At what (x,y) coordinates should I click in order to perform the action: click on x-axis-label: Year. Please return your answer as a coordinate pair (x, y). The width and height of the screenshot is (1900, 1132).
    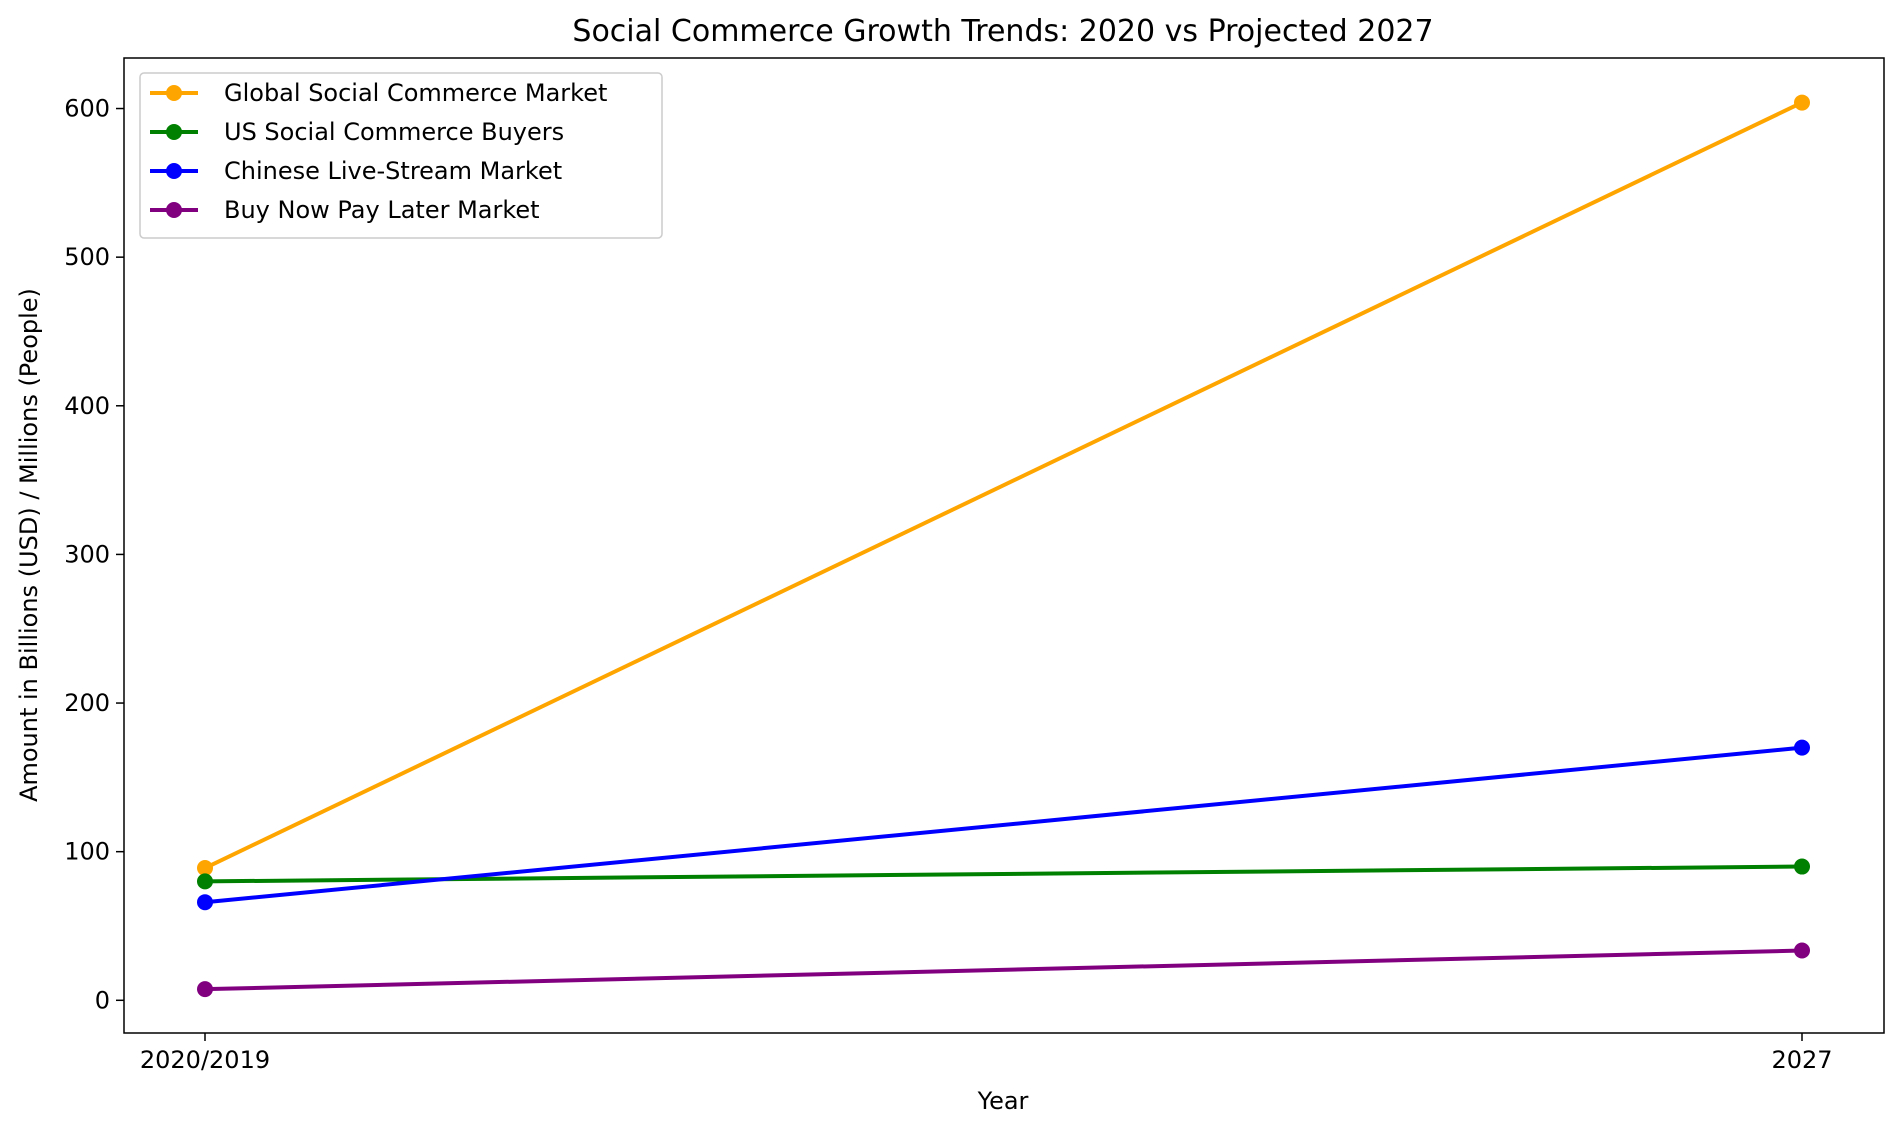
    Looking at the image, I should click on (1003, 1101).